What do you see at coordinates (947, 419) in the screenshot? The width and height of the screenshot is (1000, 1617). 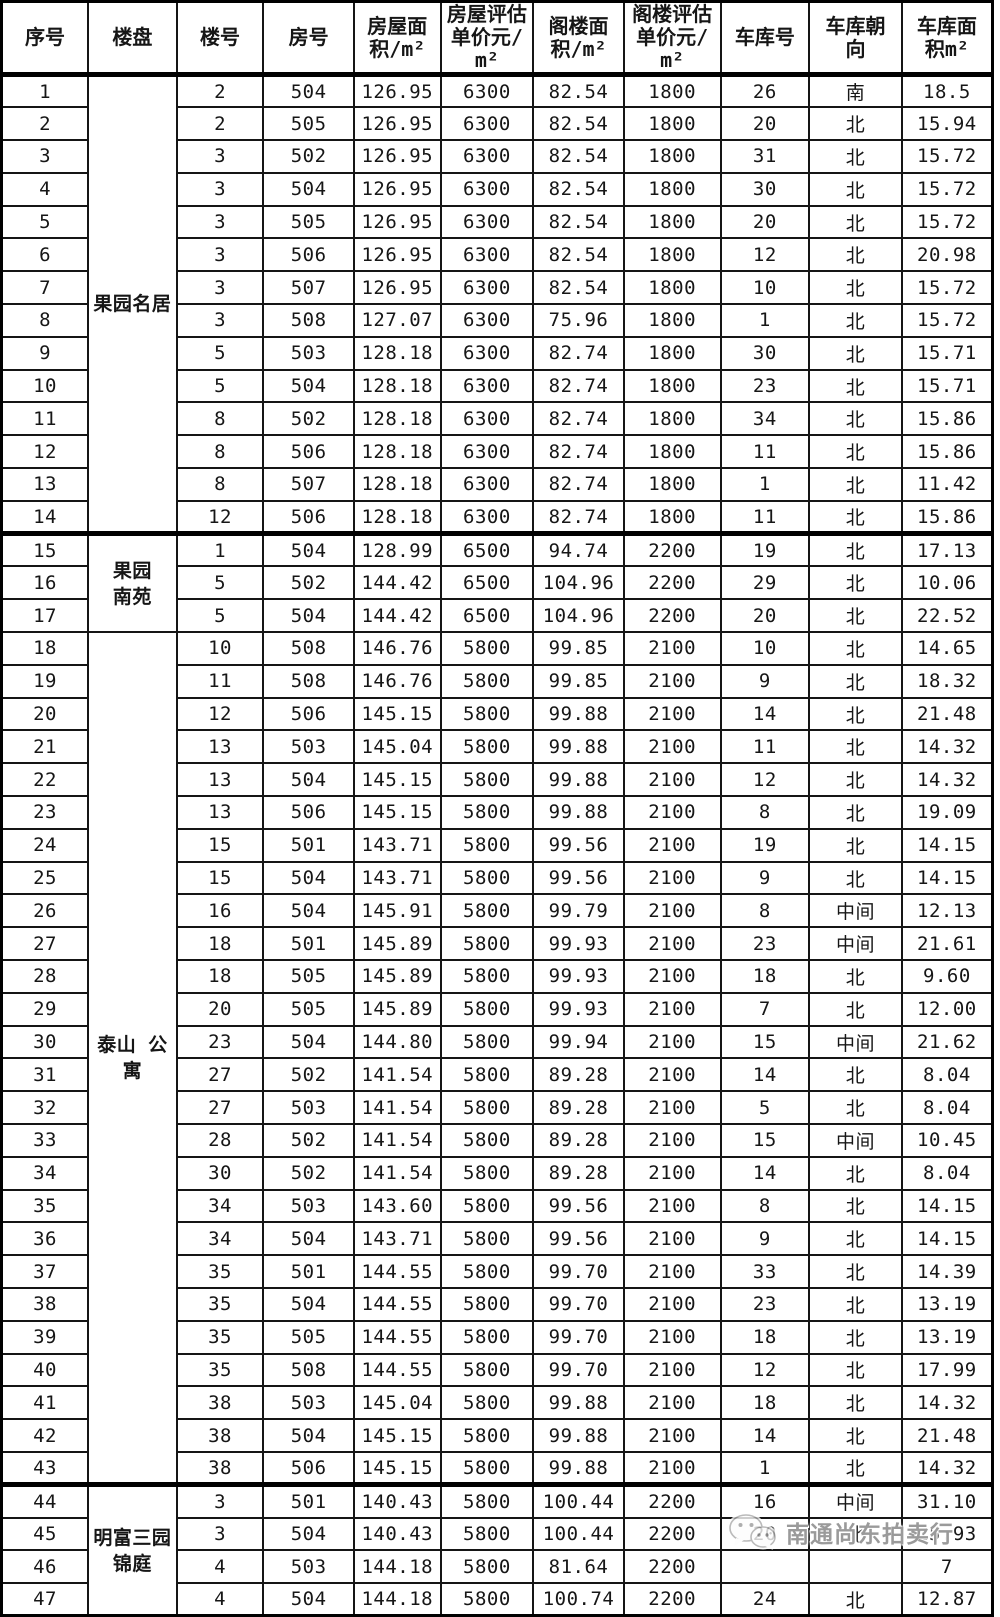 I see `cell-garage-area: 15.86` at bounding box center [947, 419].